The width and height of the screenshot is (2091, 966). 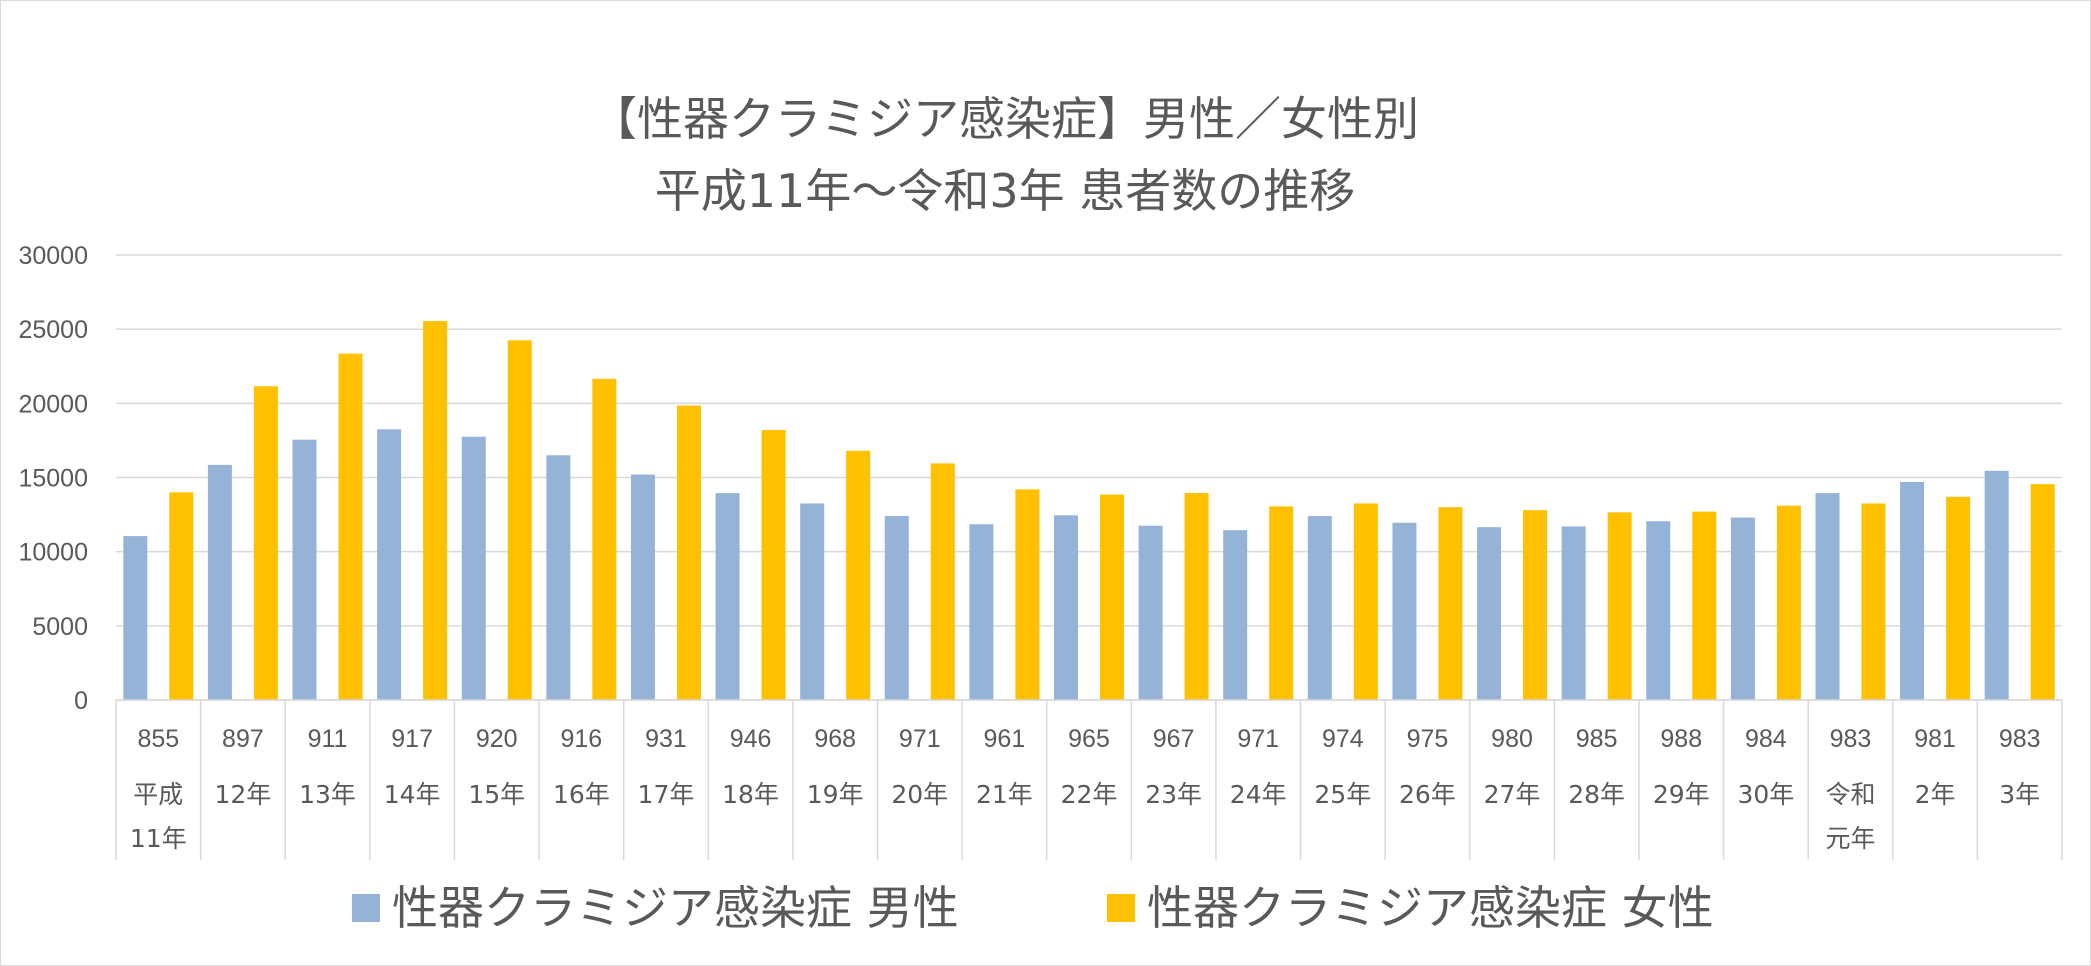 What do you see at coordinates (53, 553) in the screenshot?
I see `y-tick-label: 10000` at bounding box center [53, 553].